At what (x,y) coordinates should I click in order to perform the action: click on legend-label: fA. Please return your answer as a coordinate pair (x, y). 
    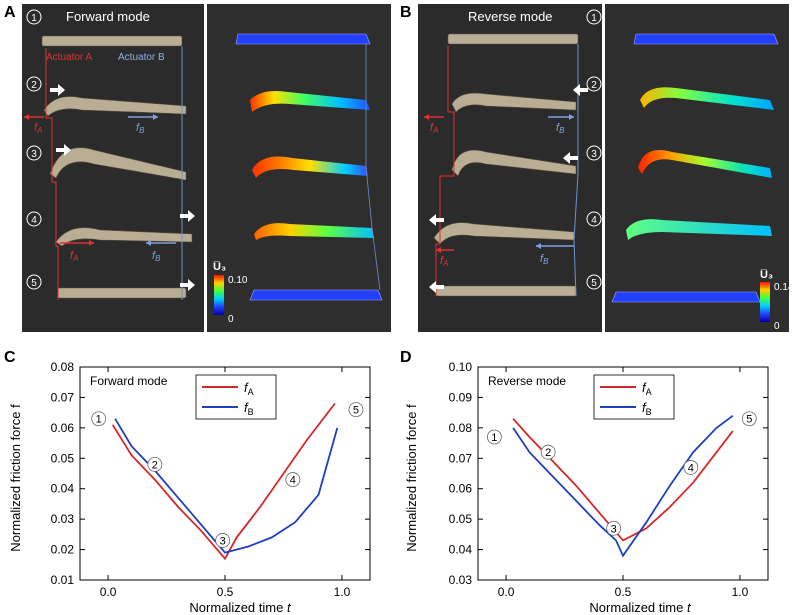
    Looking at the image, I should click on (249, 388).